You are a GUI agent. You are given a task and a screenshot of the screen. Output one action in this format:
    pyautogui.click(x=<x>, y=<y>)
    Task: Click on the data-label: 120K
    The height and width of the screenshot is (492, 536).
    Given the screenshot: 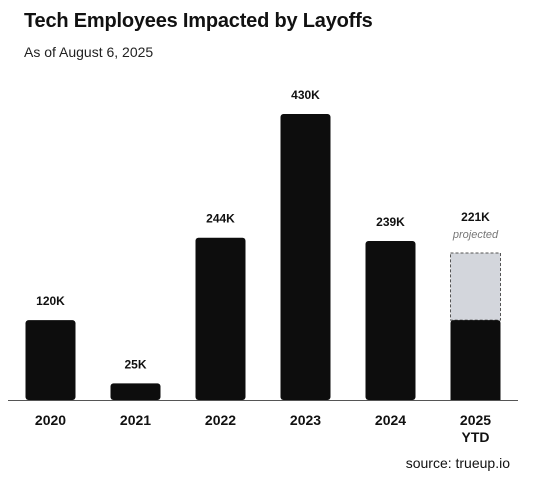 What is the action you would take?
    pyautogui.click(x=50, y=301)
    